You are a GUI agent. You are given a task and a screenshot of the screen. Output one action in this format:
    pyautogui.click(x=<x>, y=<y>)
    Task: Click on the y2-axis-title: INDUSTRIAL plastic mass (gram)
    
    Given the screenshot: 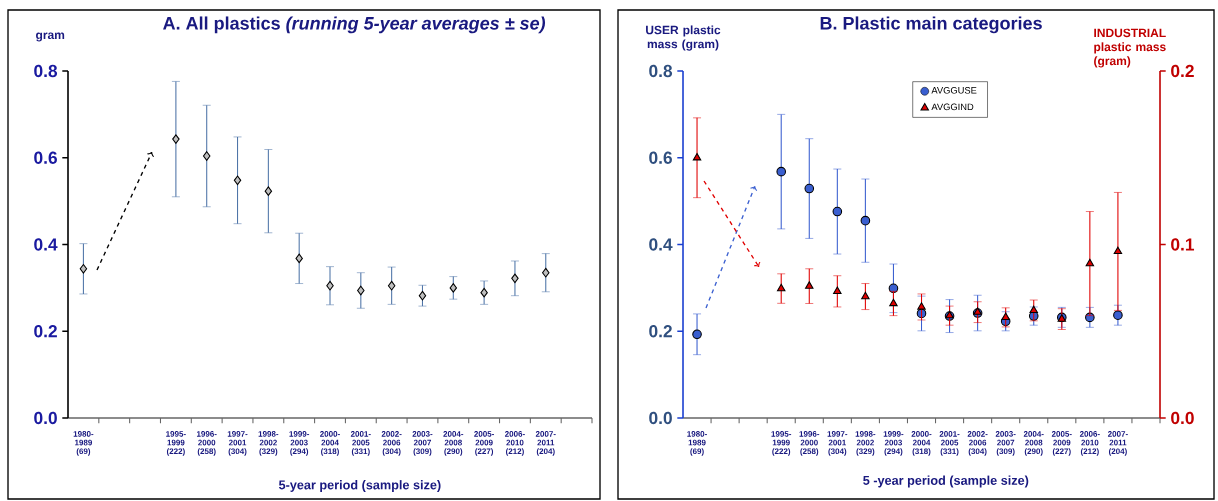 What is the action you would take?
    pyautogui.click(x=1130, y=48)
    